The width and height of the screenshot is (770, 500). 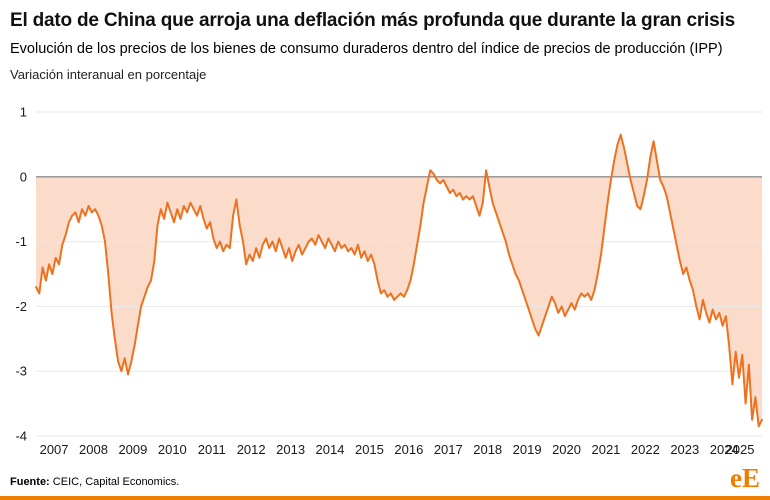 I want to click on x-tick-label: 2023, so click(x=684, y=449).